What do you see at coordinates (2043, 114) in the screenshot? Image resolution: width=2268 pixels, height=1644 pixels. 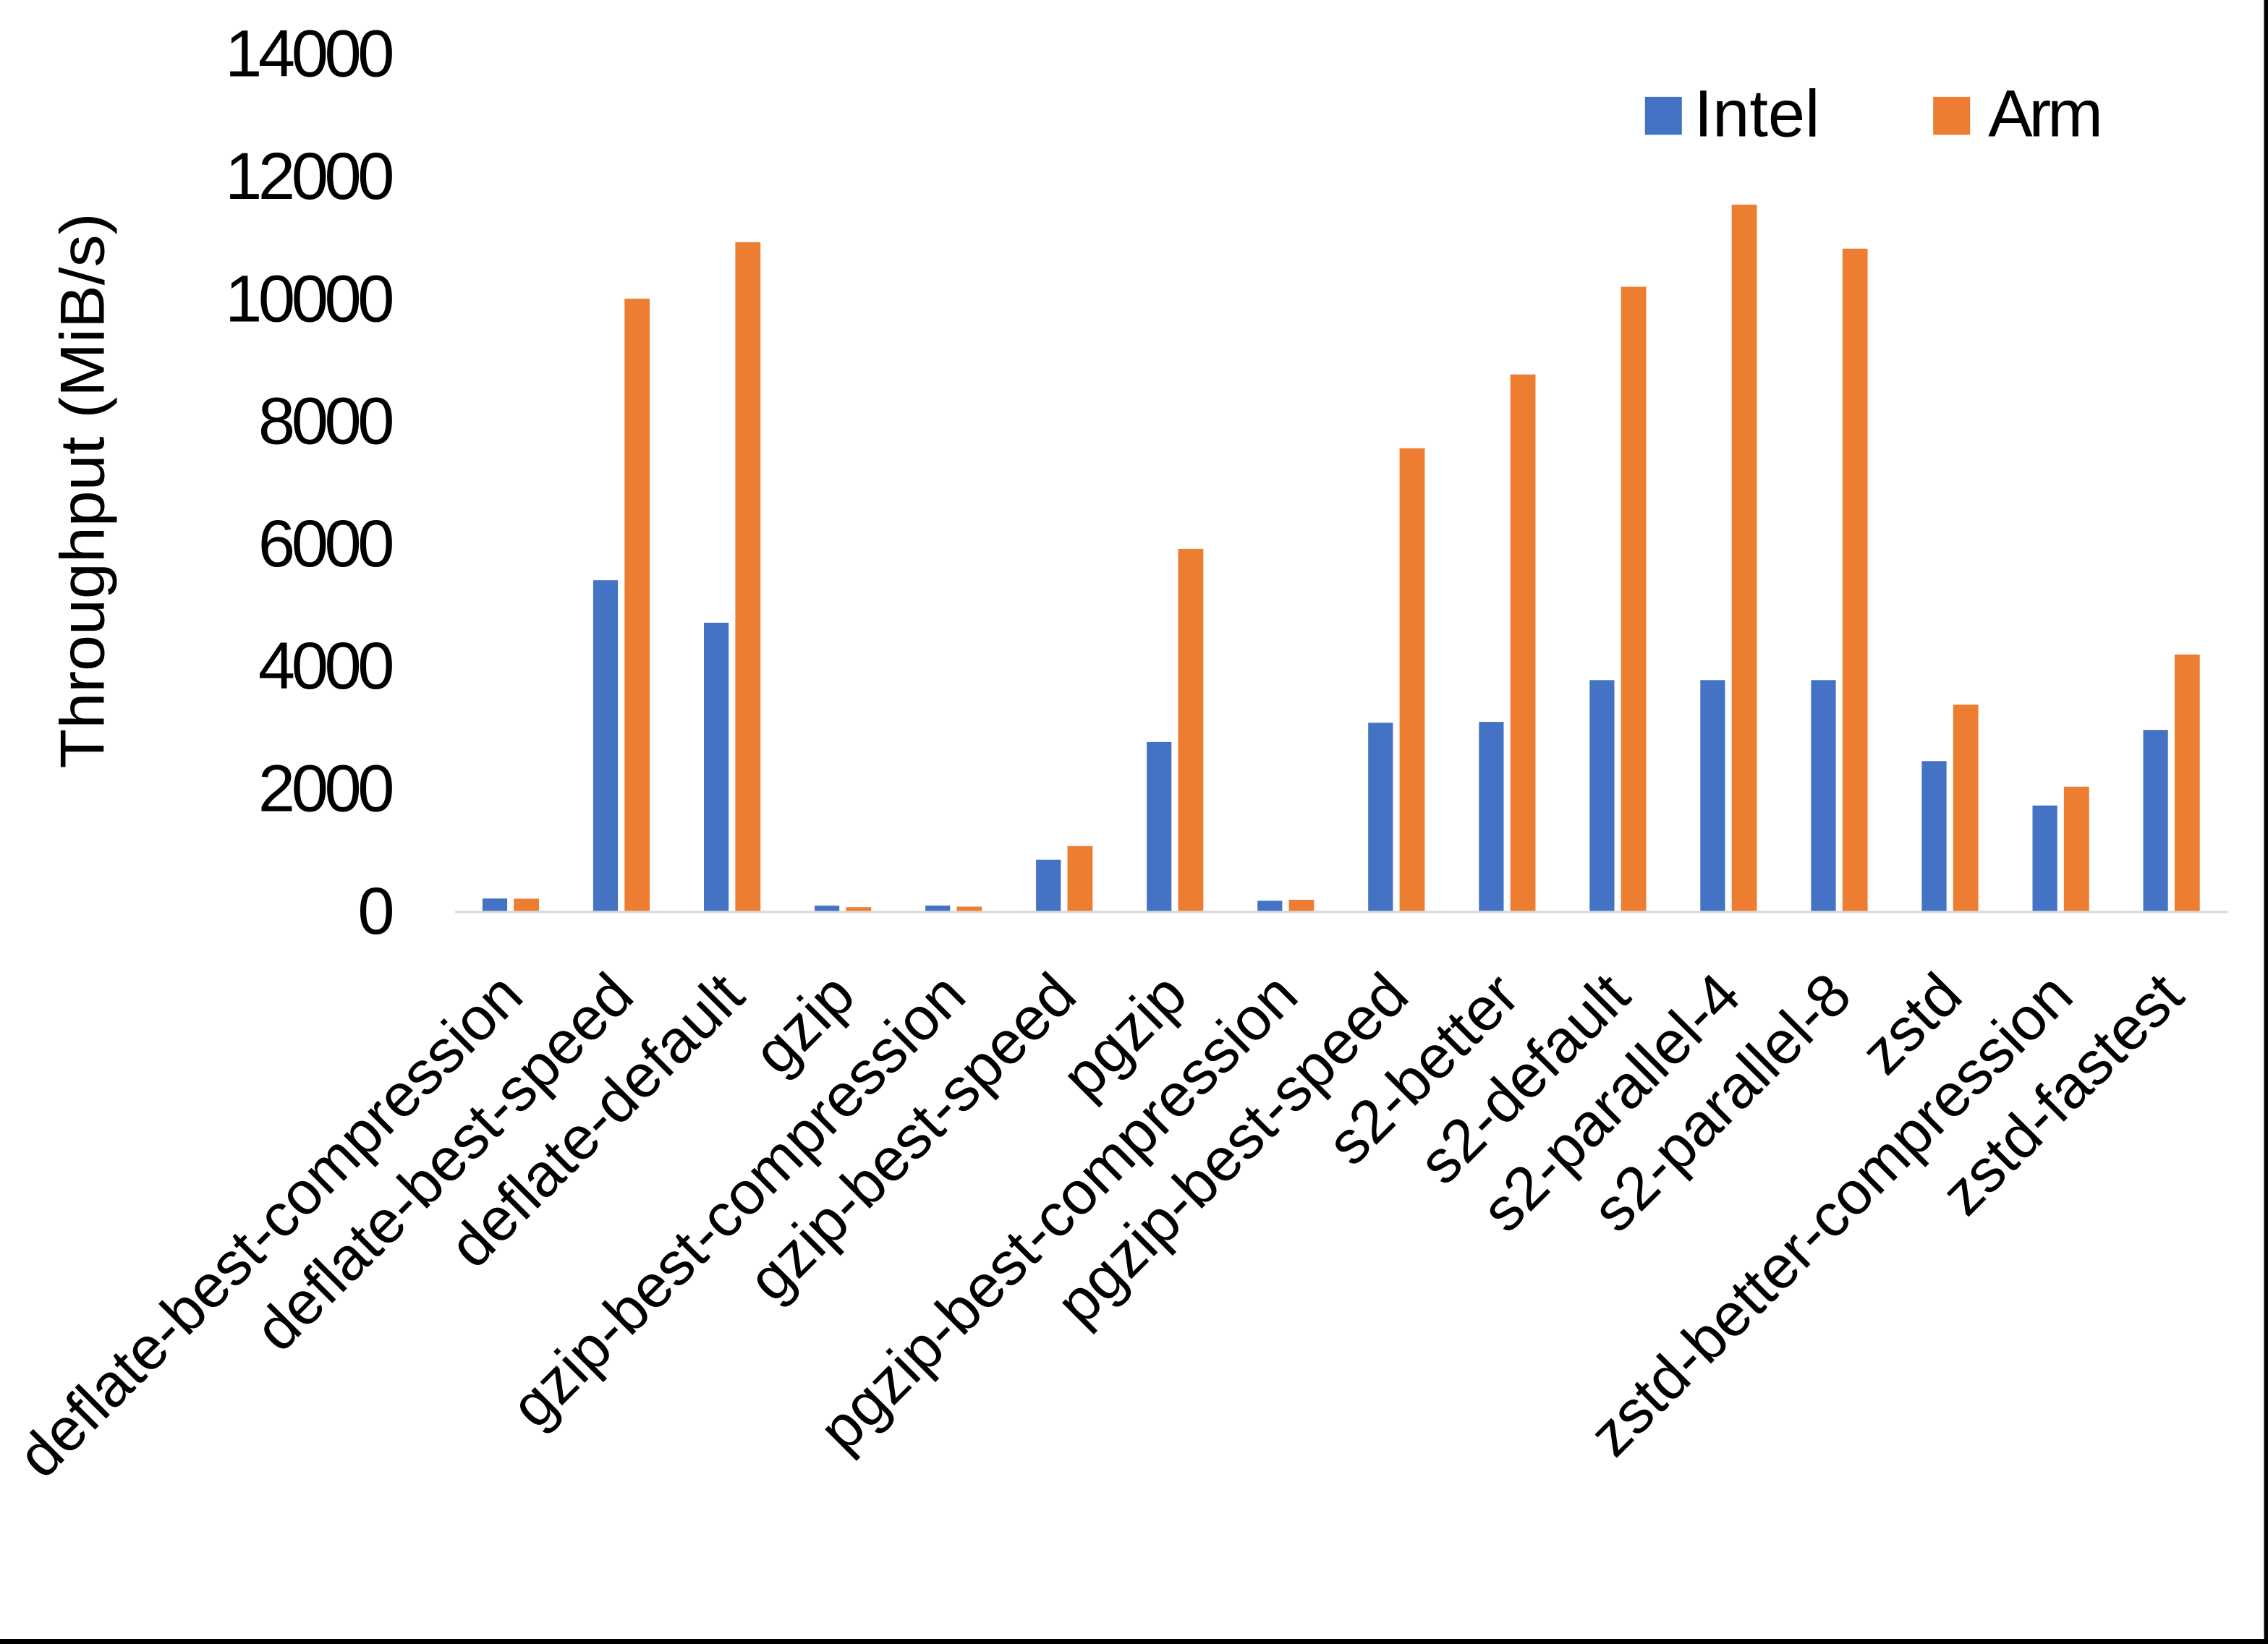 I see `svg-text: Arm` at bounding box center [2043, 114].